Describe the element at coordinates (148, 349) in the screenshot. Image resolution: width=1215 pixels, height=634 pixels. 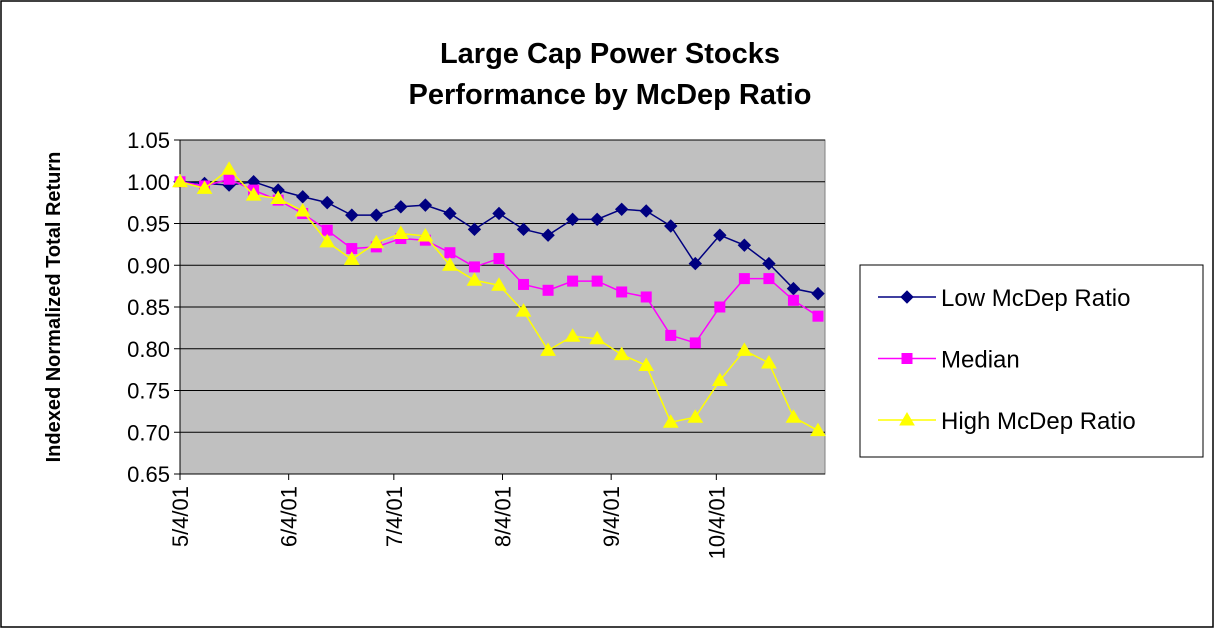
I see `y-tick-label: 0.80` at that location.